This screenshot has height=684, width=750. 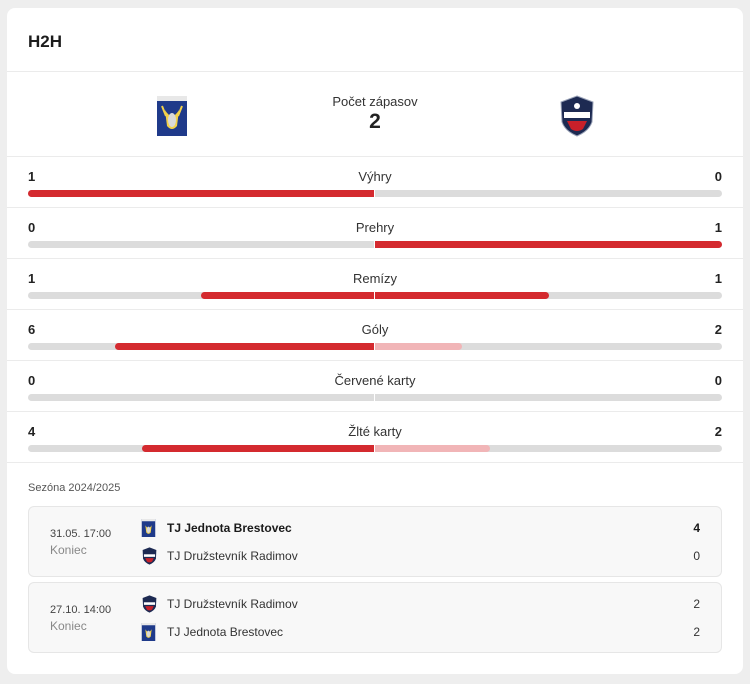 I want to click on stat-row: 6 Góly 2, so click(x=375, y=335).